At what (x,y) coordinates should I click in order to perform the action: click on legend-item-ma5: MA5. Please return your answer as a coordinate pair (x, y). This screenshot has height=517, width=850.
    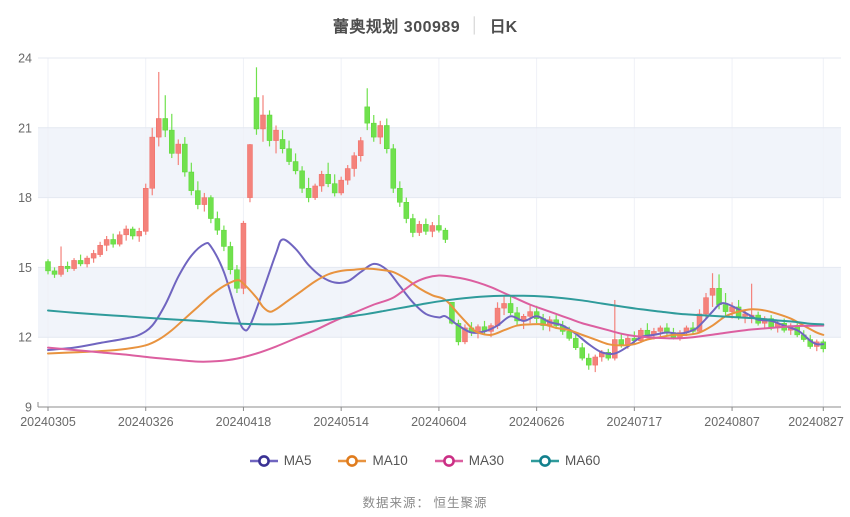
    Looking at the image, I should click on (280, 460).